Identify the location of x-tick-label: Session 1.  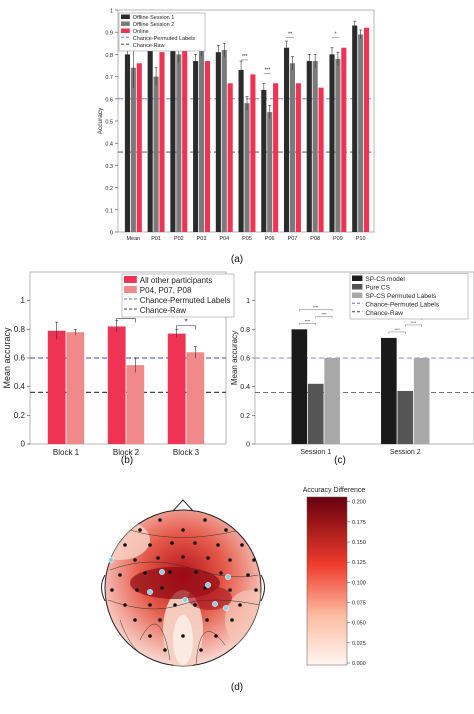
(315, 452).